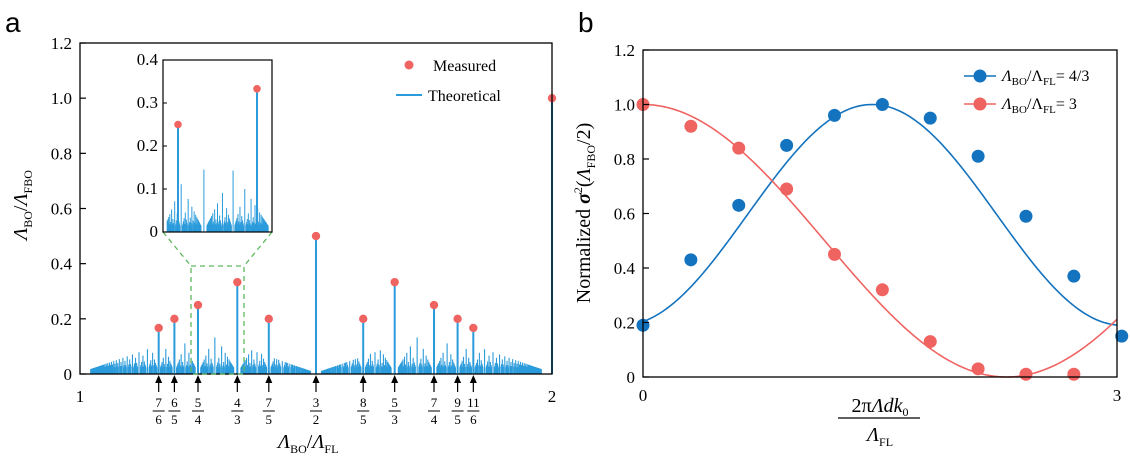 The image size is (1130, 457). What do you see at coordinates (13, 22) in the screenshot?
I see `panel-a-label: a` at bounding box center [13, 22].